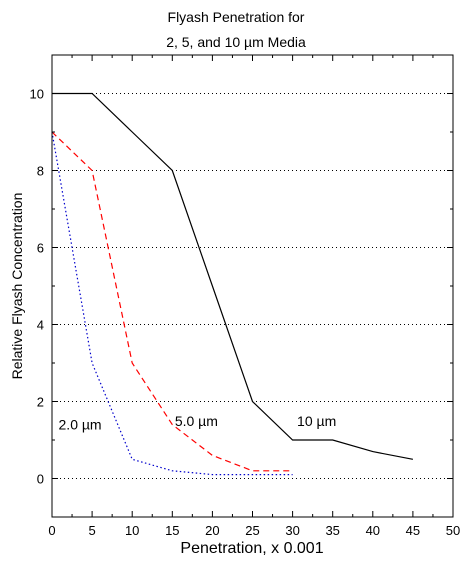  Describe the element at coordinates (251, 548) in the screenshot. I see `x-axis-label: Penetration, x 0.001` at that location.